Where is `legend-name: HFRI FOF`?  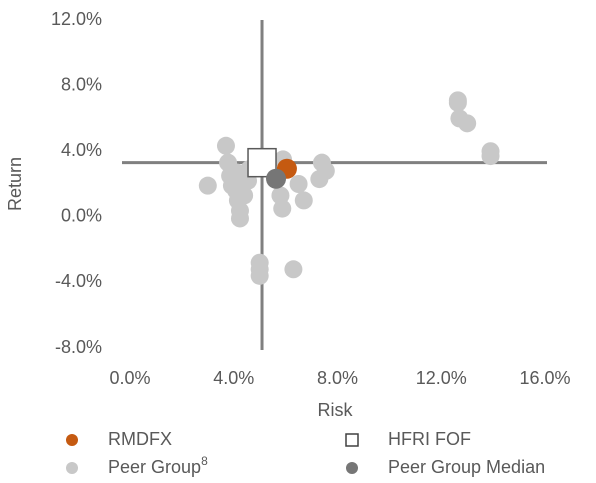 legend-name: HFRI FOF is located at coordinates (429, 439).